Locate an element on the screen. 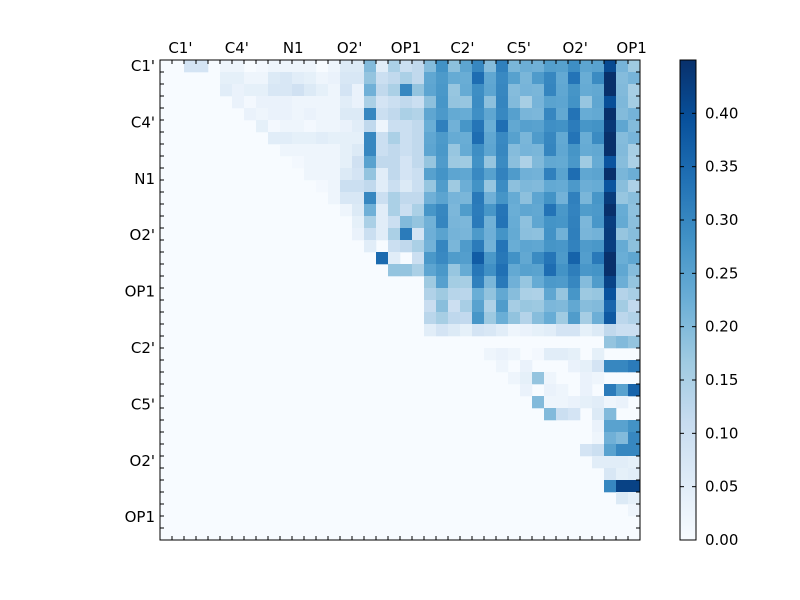 Image resolution: width=800 pixels, height=600 pixels. colorbar-tick-label: 0.20 is located at coordinates (721, 327).